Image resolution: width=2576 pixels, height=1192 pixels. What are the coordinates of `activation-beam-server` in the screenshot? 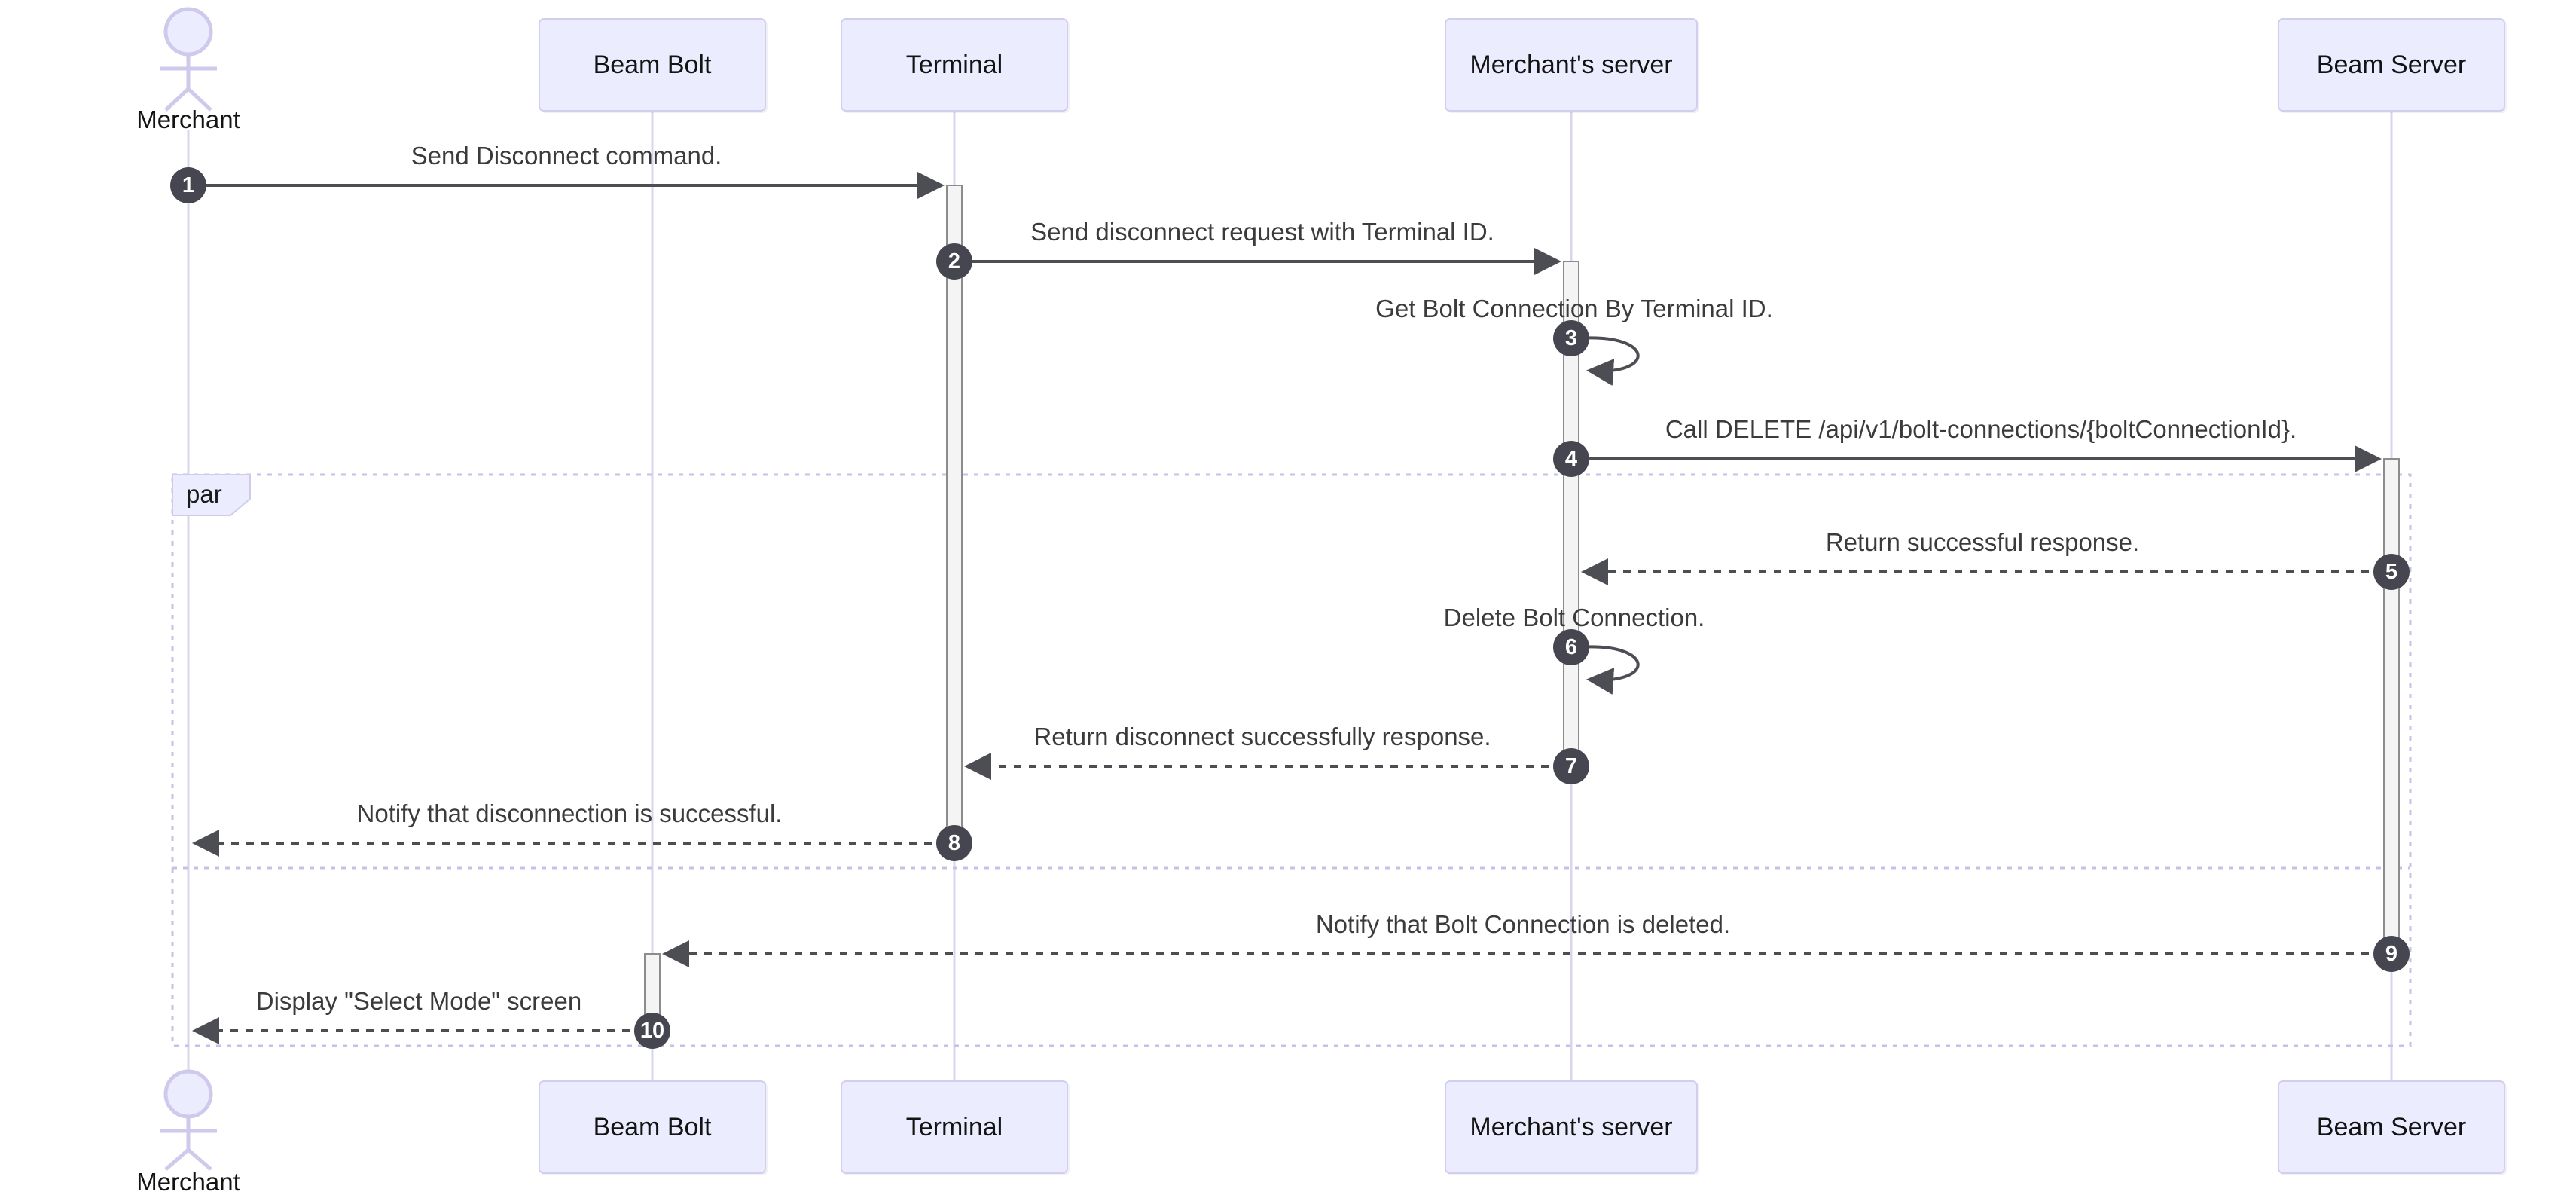 It's located at (2391, 708).